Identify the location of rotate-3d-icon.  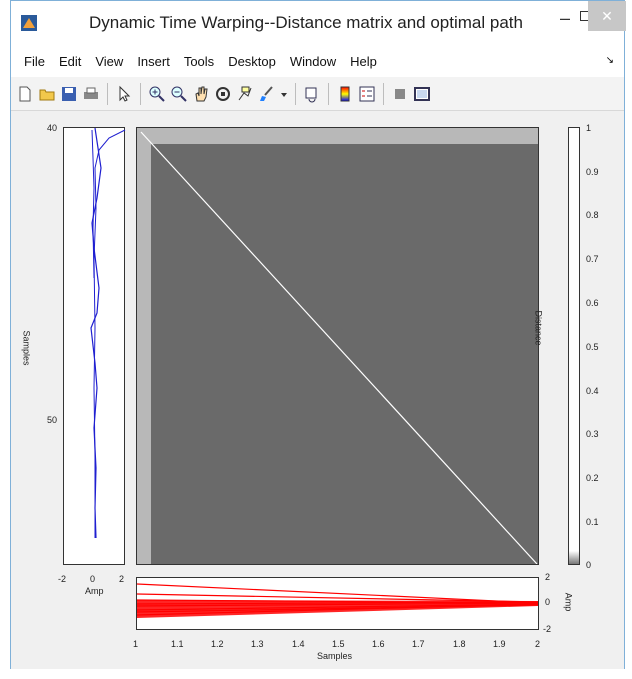
(223, 94).